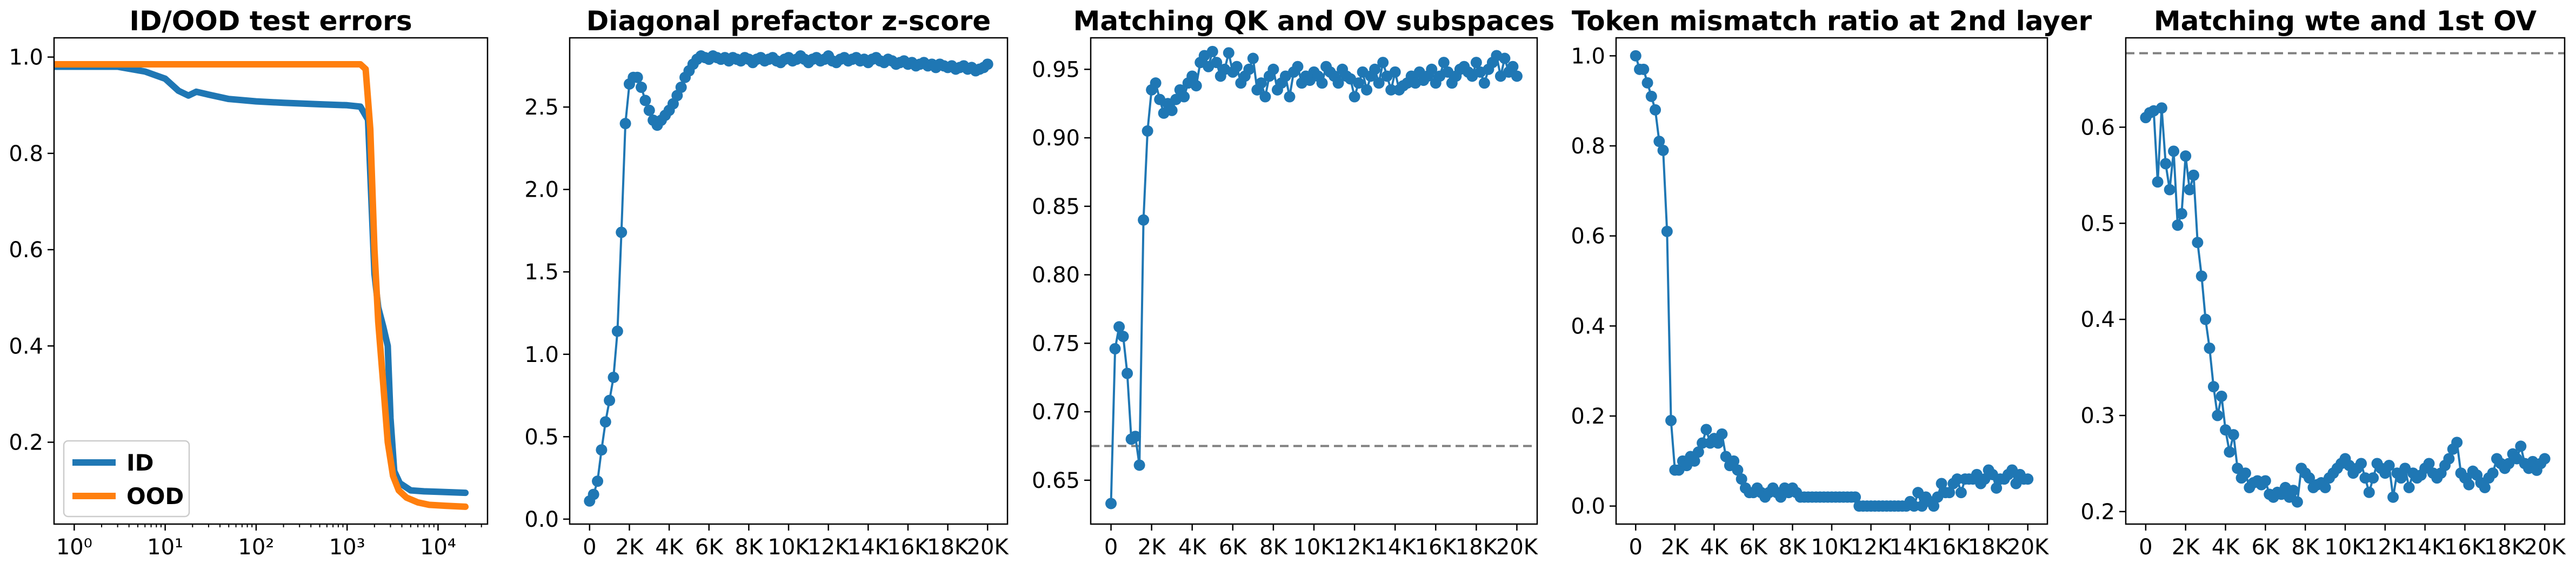  Describe the element at coordinates (1056, 139) in the screenshot. I see `y-tick-label: 0.90` at that location.